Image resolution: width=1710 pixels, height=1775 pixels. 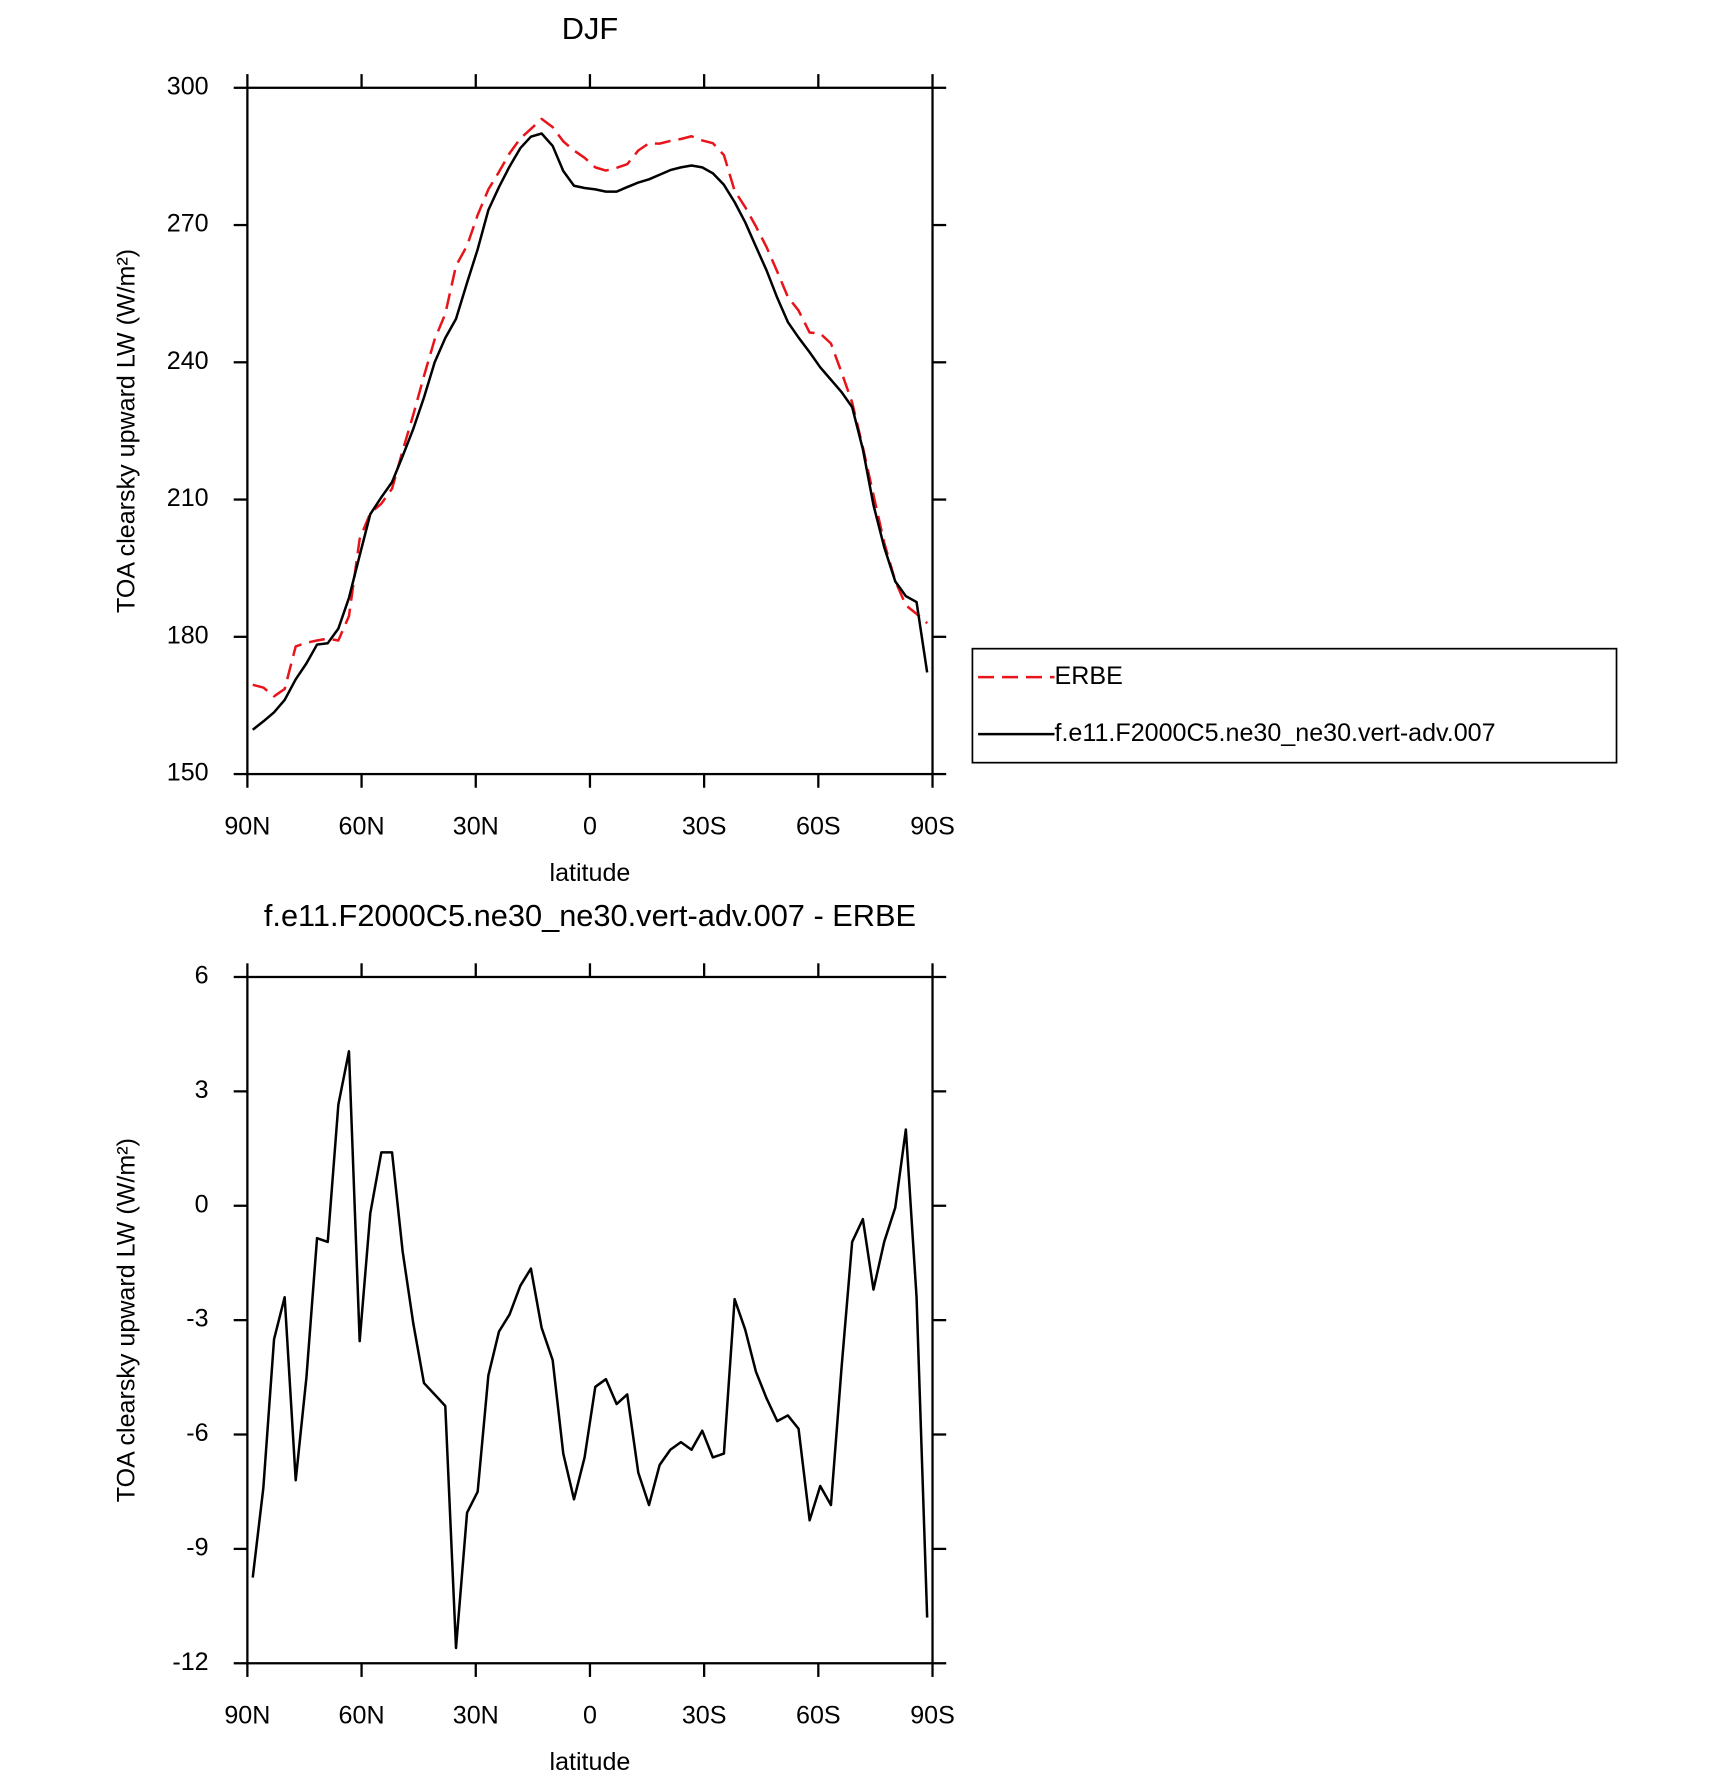 I want to click on y-tick-label: 180, so click(x=188, y=635).